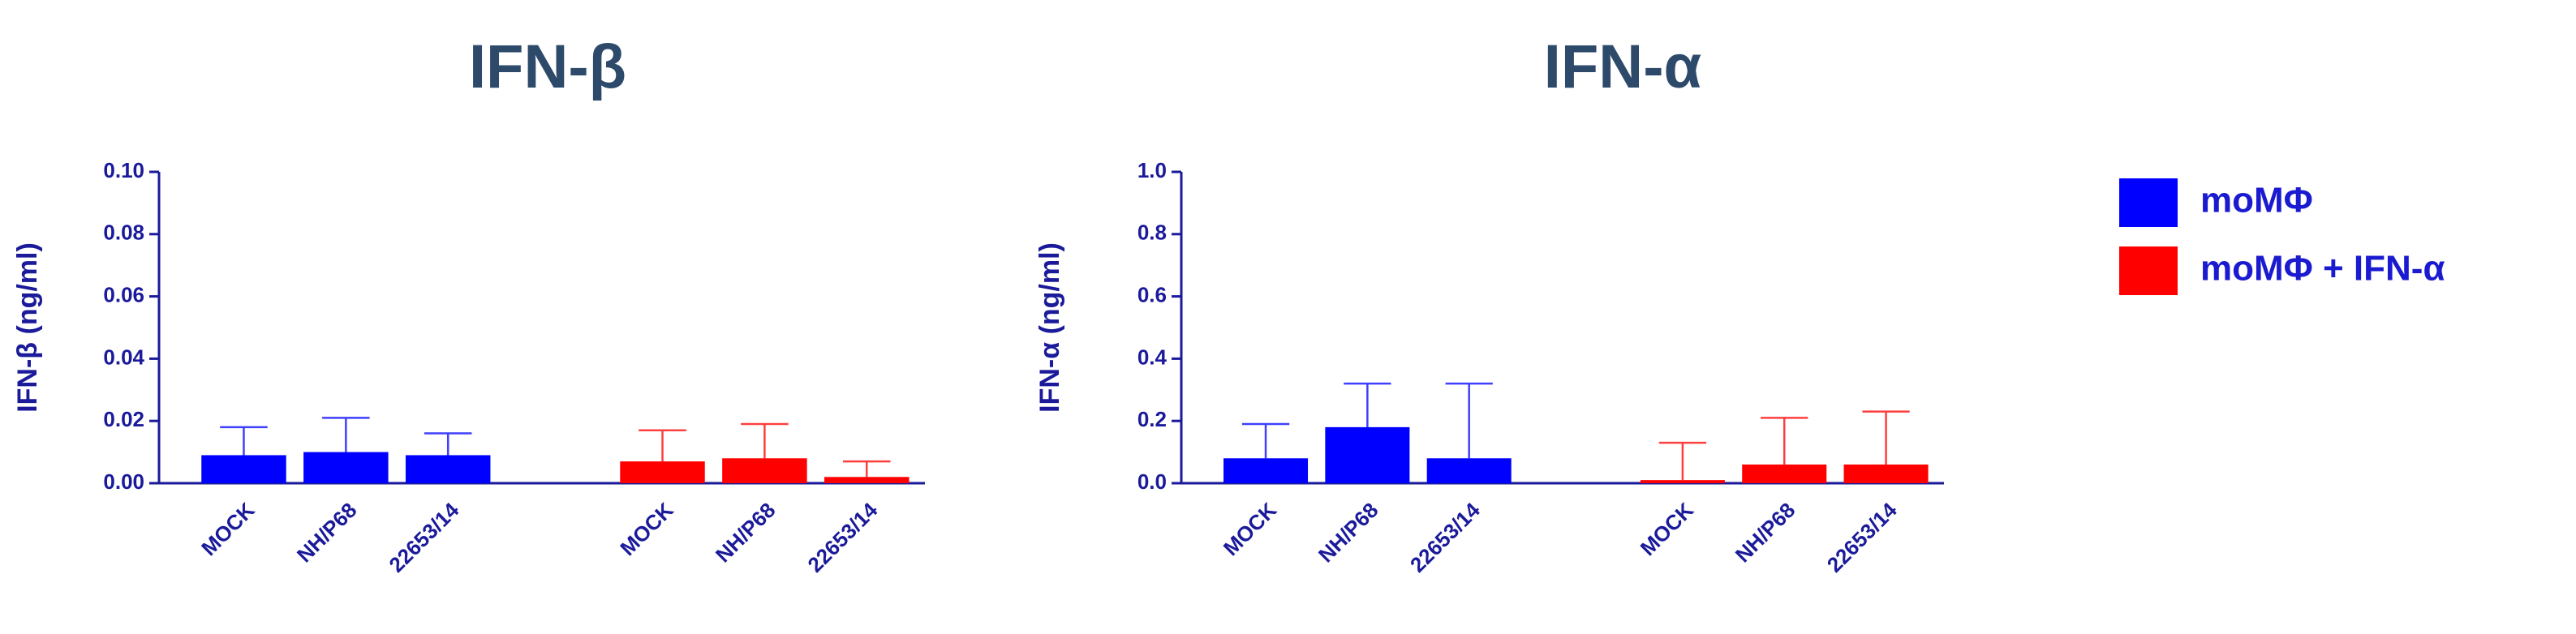 This screenshot has height=634, width=2576. What do you see at coordinates (1152, 294) in the screenshot?
I see `y-tick-label: 0.6` at bounding box center [1152, 294].